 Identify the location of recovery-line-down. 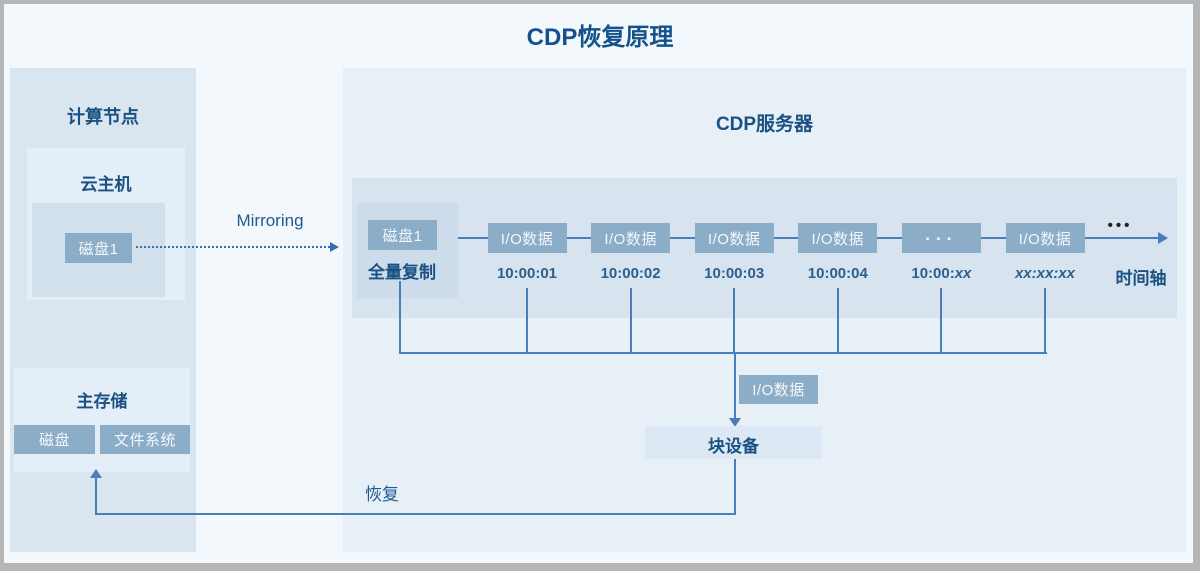
(735, 487).